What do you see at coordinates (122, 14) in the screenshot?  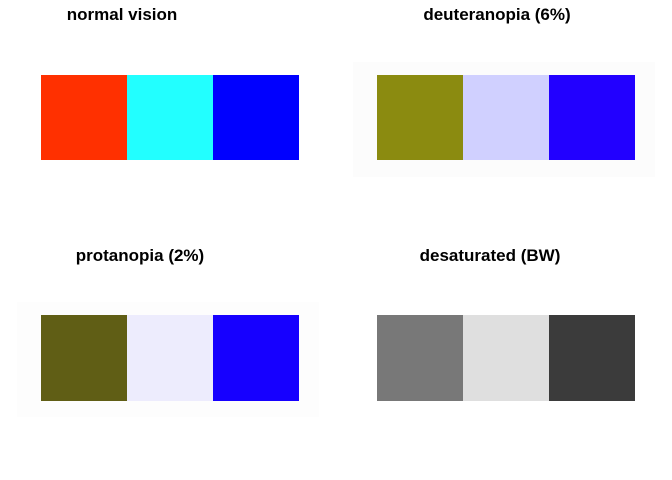 I see `panel-title: normal vision` at bounding box center [122, 14].